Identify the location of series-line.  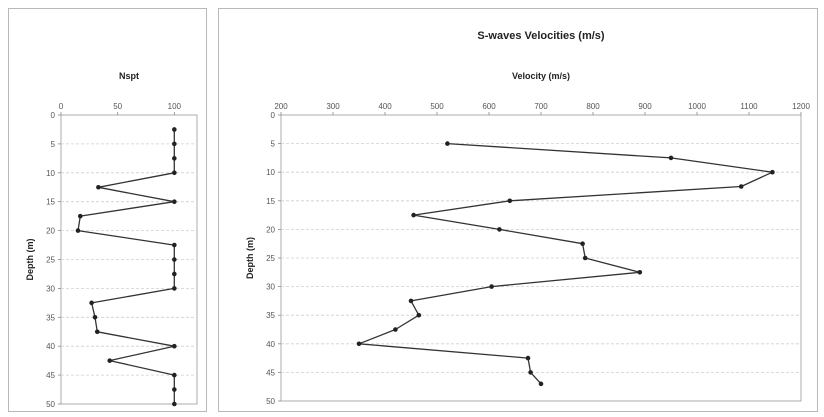
(126, 266).